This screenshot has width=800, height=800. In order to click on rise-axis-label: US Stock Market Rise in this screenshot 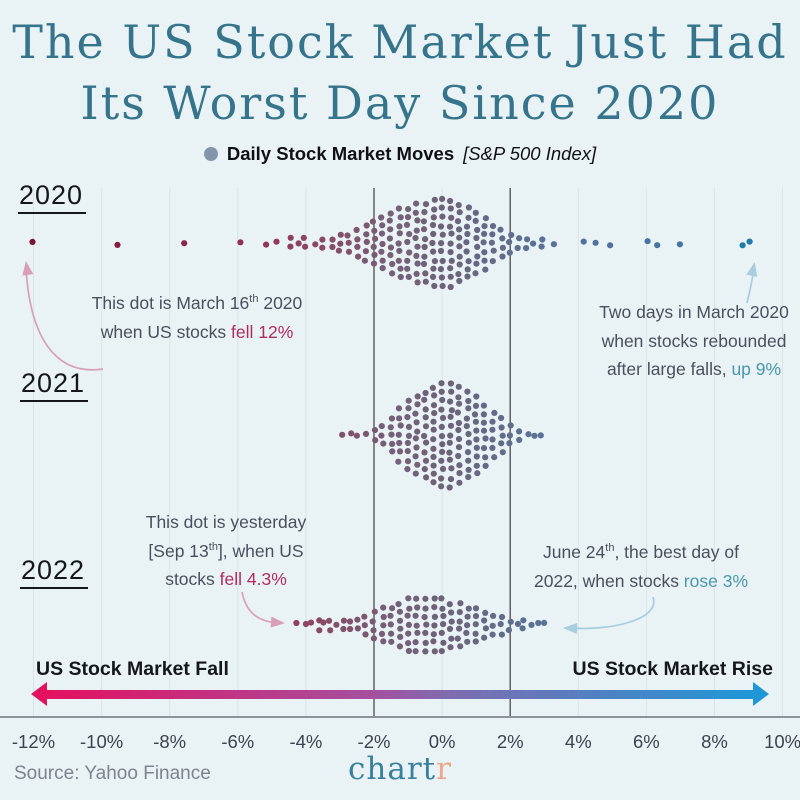, I will do `click(673, 669)`.